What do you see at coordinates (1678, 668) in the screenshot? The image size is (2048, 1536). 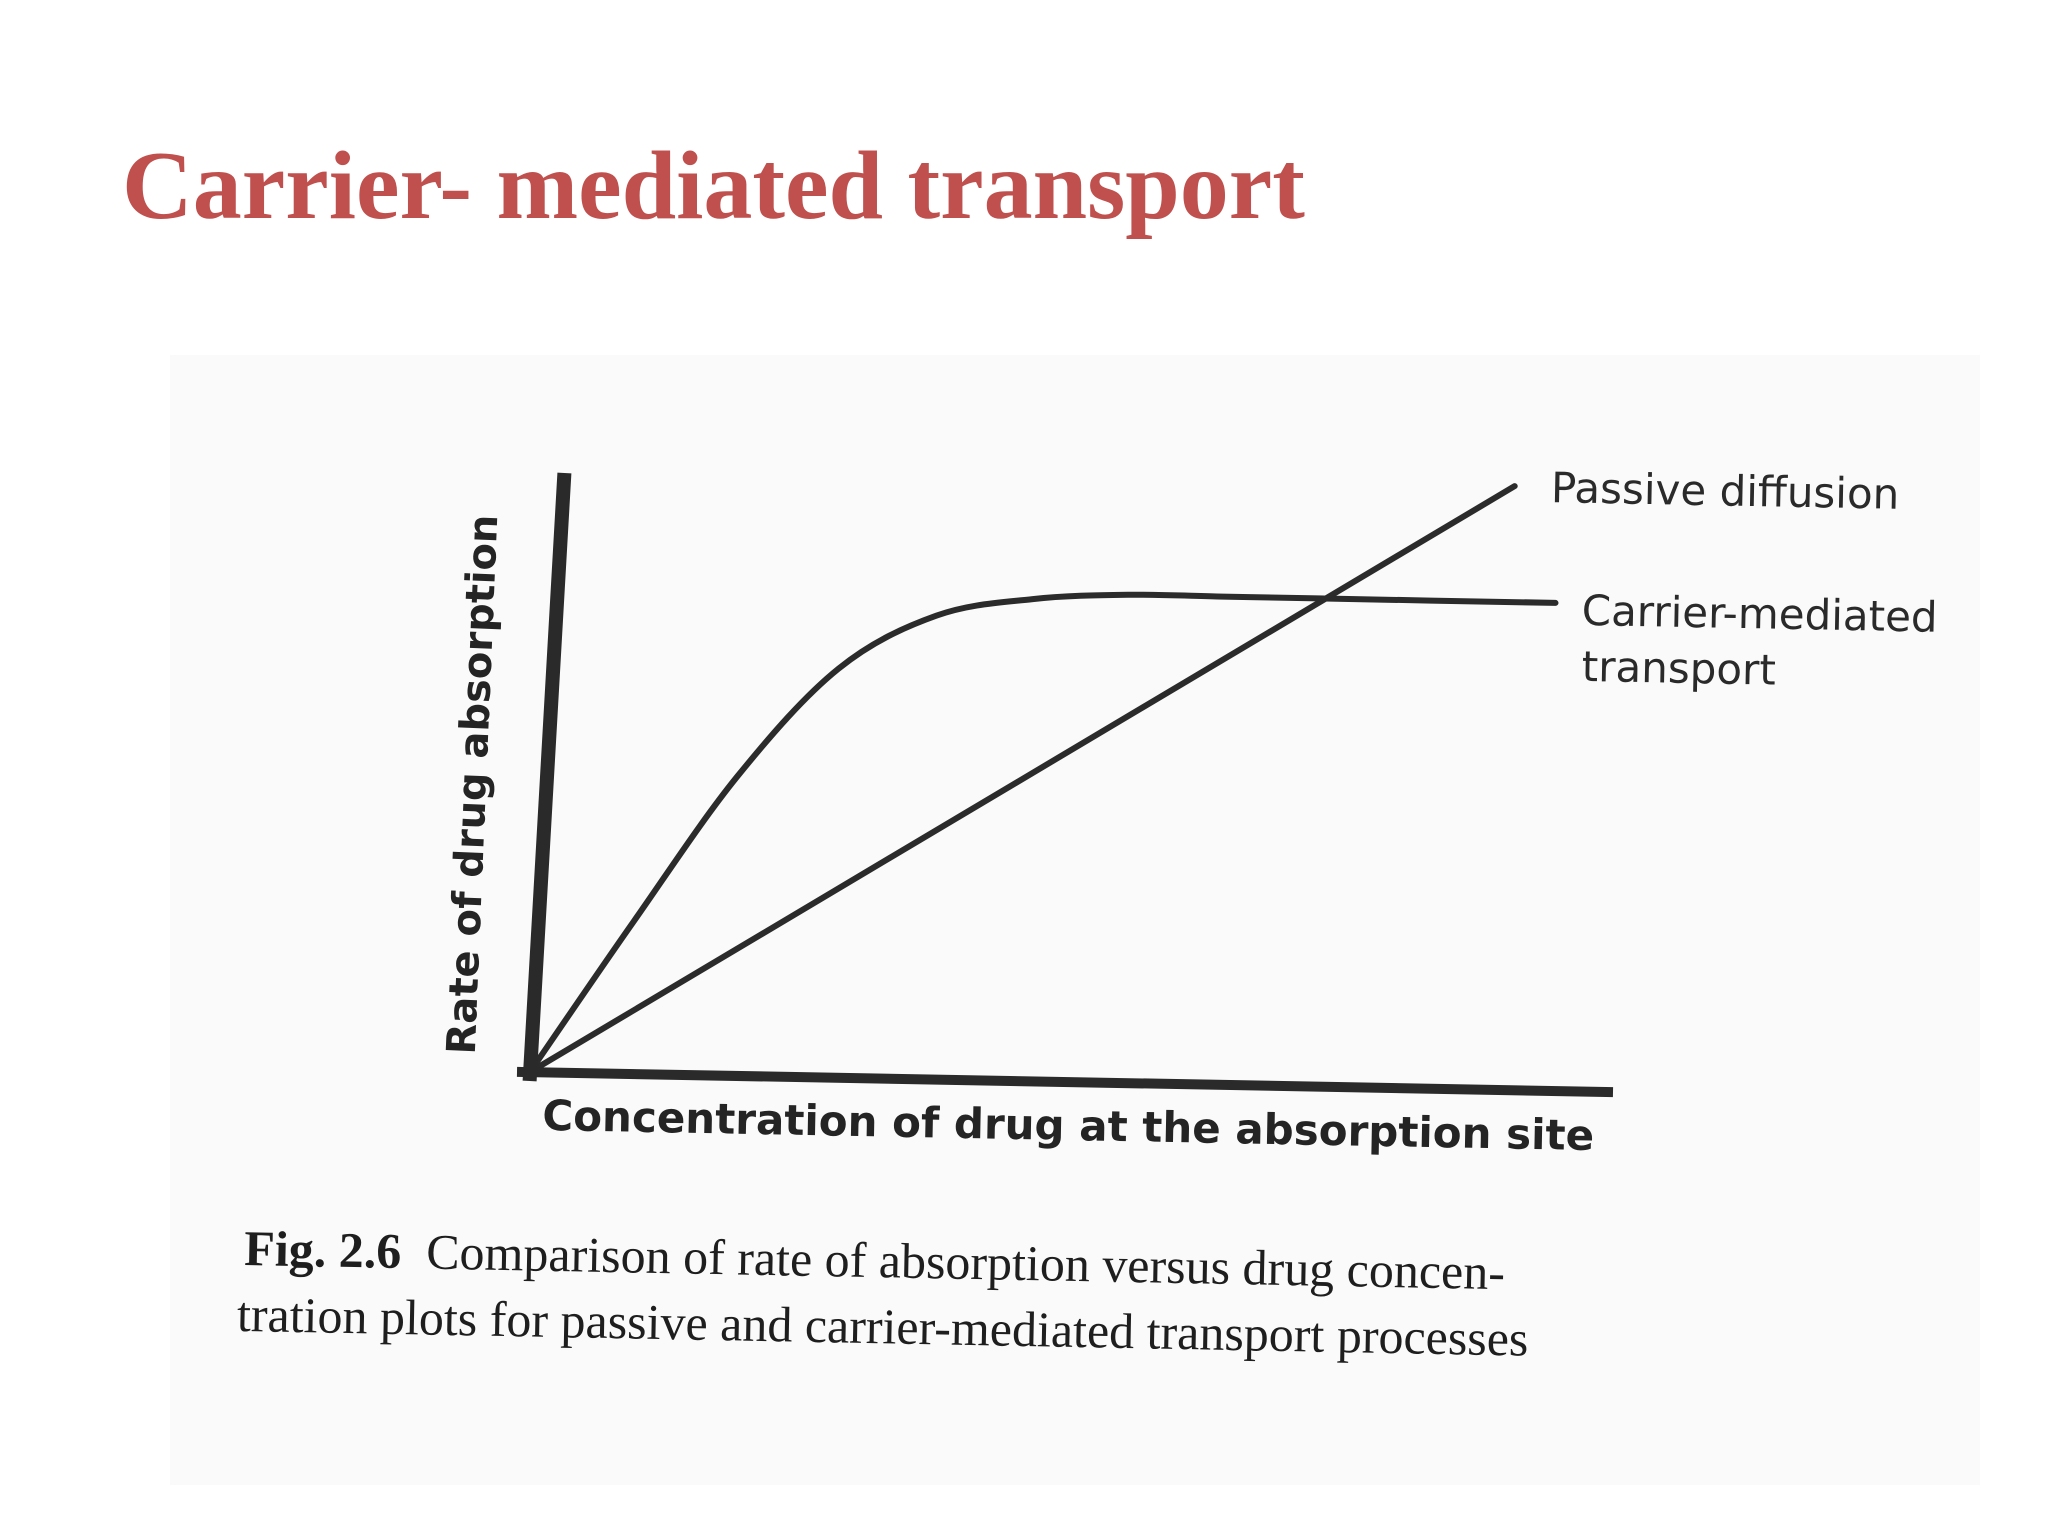 I see `carrier-mediated-transport-label-line-2: transport` at bounding box center [1678, 668].